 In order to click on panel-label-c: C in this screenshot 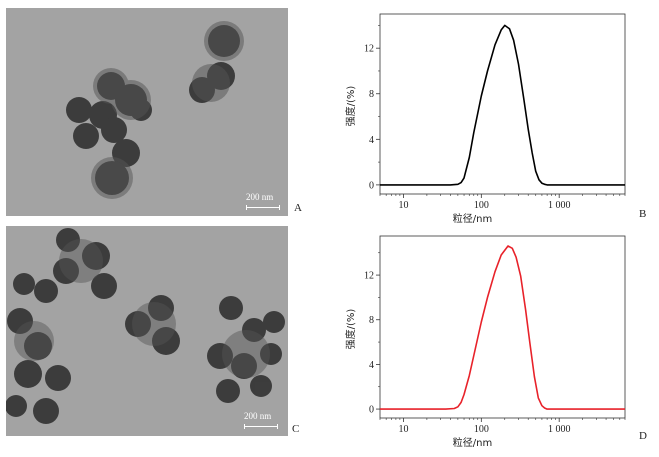, I will do `click(296, 429)`.